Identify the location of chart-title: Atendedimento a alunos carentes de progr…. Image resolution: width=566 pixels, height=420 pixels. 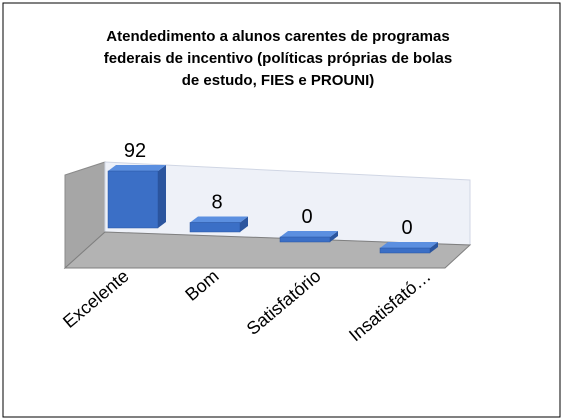
(278, 58).